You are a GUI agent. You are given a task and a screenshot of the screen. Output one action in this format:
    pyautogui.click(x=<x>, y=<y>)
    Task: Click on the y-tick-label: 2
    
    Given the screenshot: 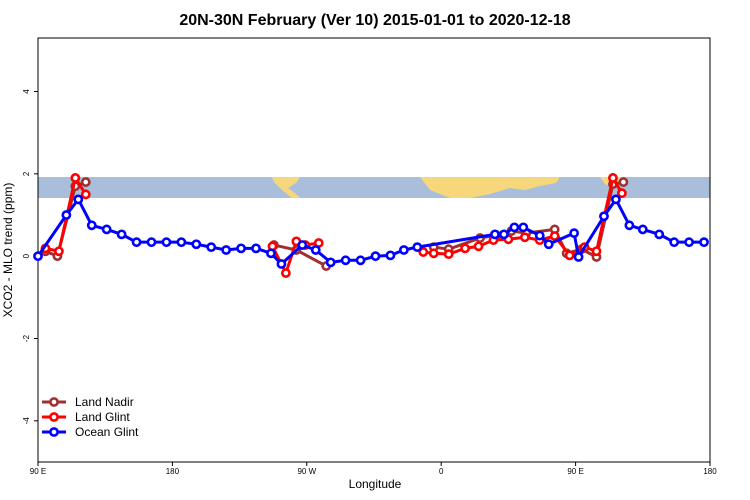 What is the action you would take?
    pyautogui.click(x=26, y=173)
    